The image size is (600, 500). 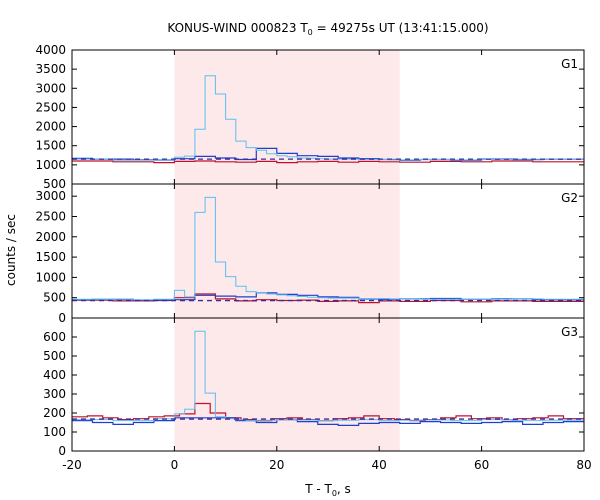 What do you see at coordinates (328, 162) in the screenshot?
I see `panel-g1-red-background-series` at bounding box center [328, 162].